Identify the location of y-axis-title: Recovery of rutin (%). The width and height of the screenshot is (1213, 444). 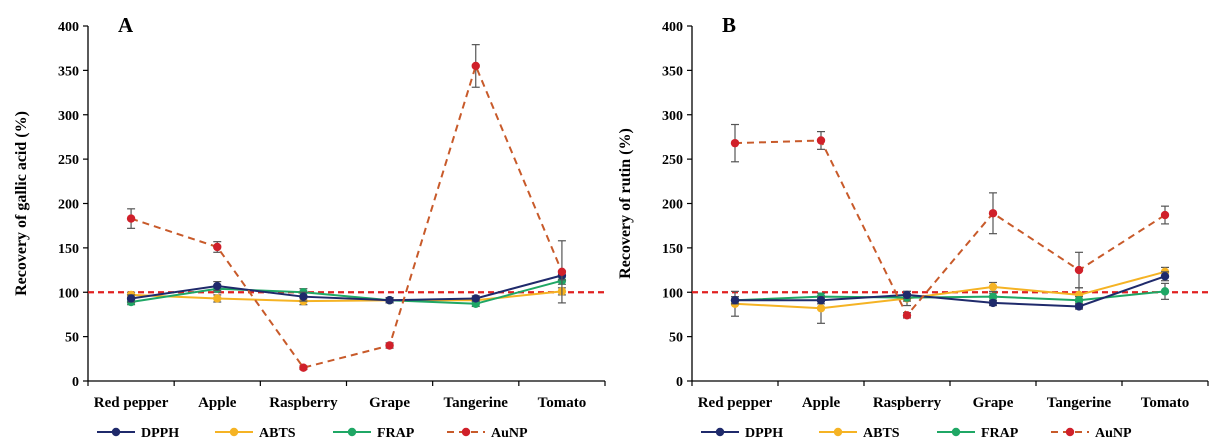
(625, 203).